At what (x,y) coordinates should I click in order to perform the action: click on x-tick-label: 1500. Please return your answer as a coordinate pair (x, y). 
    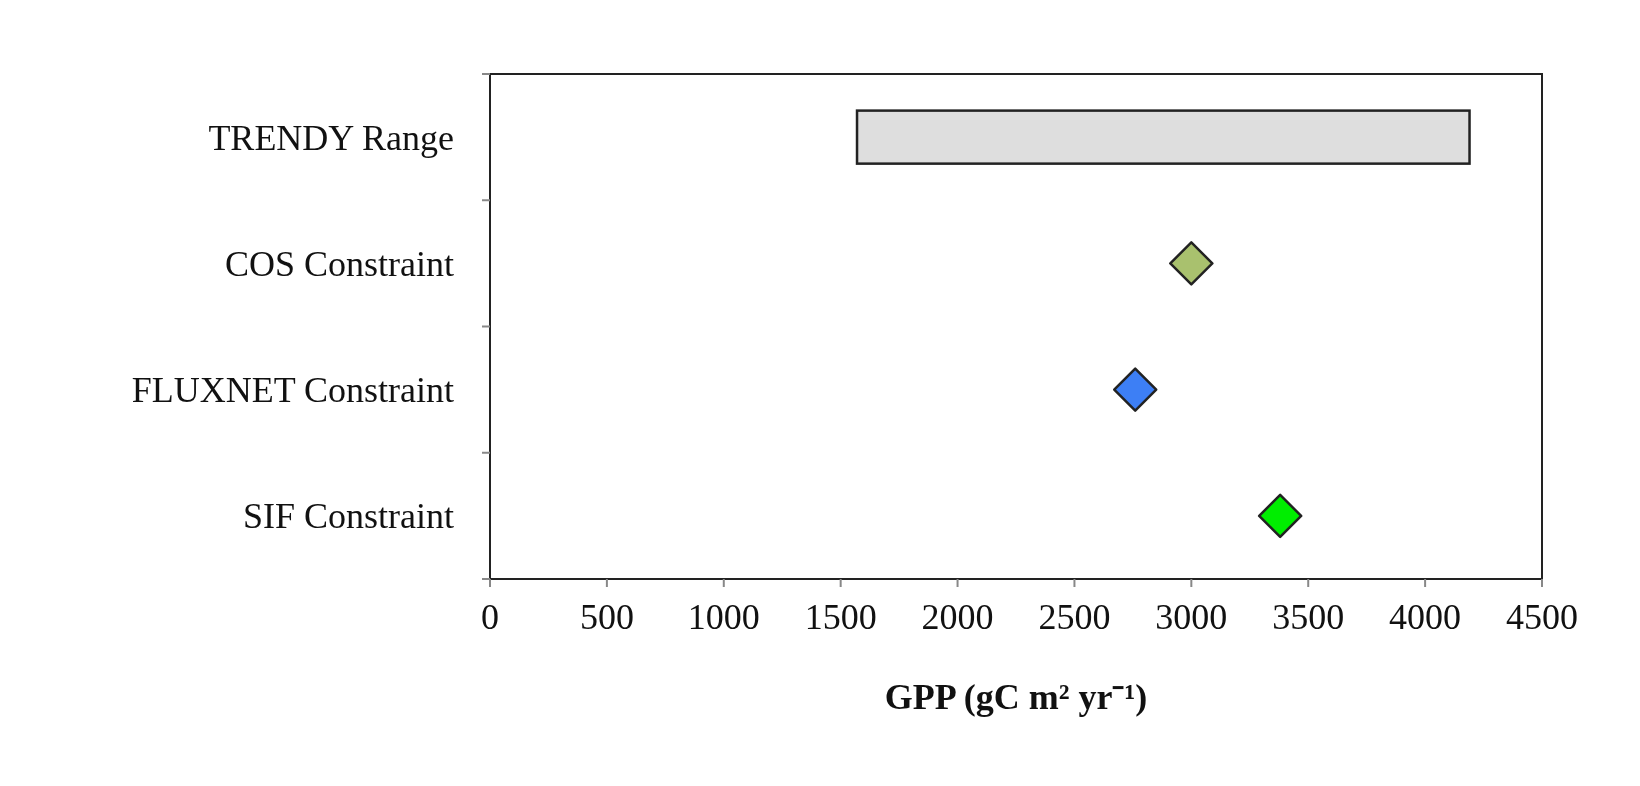
    Looking at the image, I should click on (840, 617).